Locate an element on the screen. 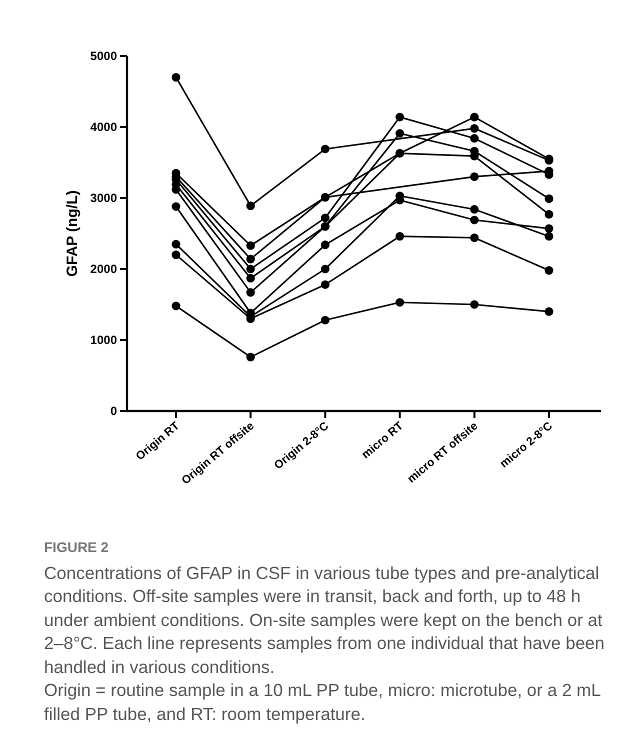 The height and width of the screenshot is (731, 640). y-tick-label: 2000 is located at coordinates (104, 269).